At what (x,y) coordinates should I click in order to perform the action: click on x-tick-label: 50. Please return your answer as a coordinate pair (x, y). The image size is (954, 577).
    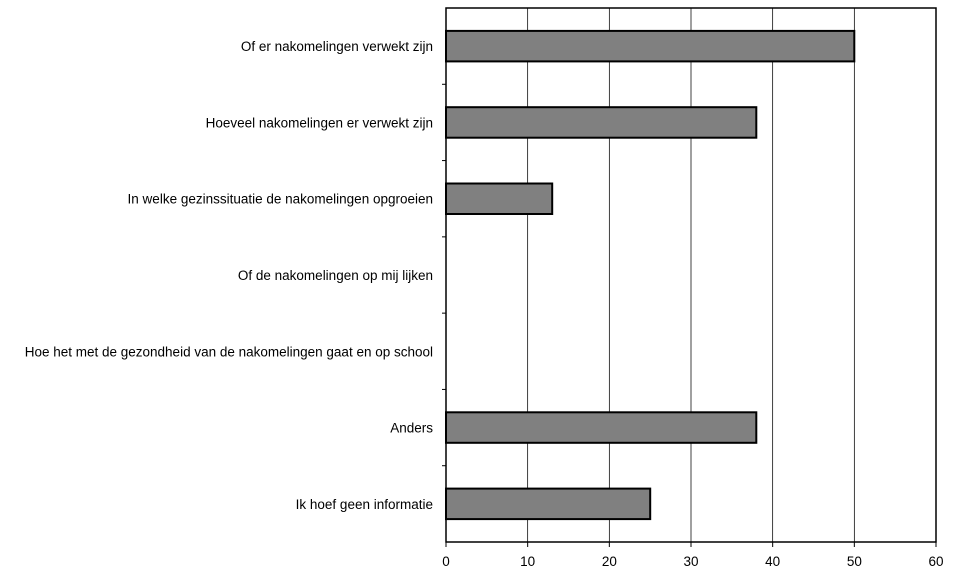
    Looking at the image, I should click on (854, 561).